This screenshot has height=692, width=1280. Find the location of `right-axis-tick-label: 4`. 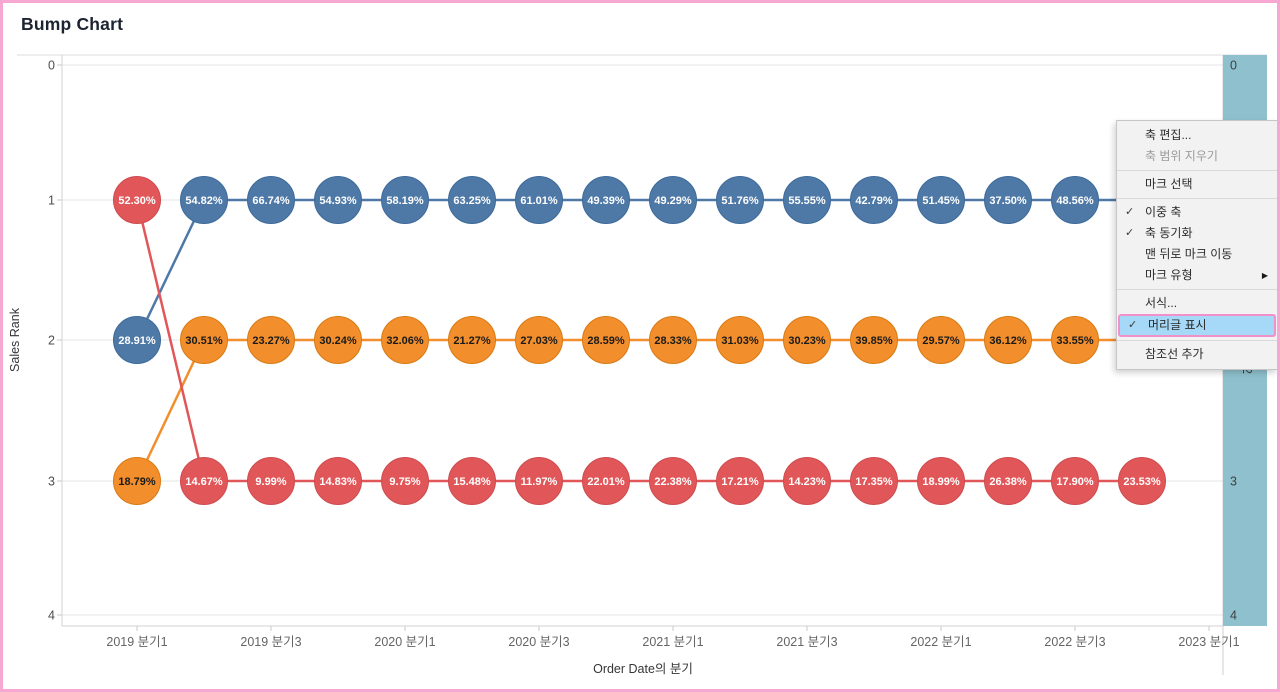

right-axis-tick-label: 4 is located at coordinates (1233, 616).